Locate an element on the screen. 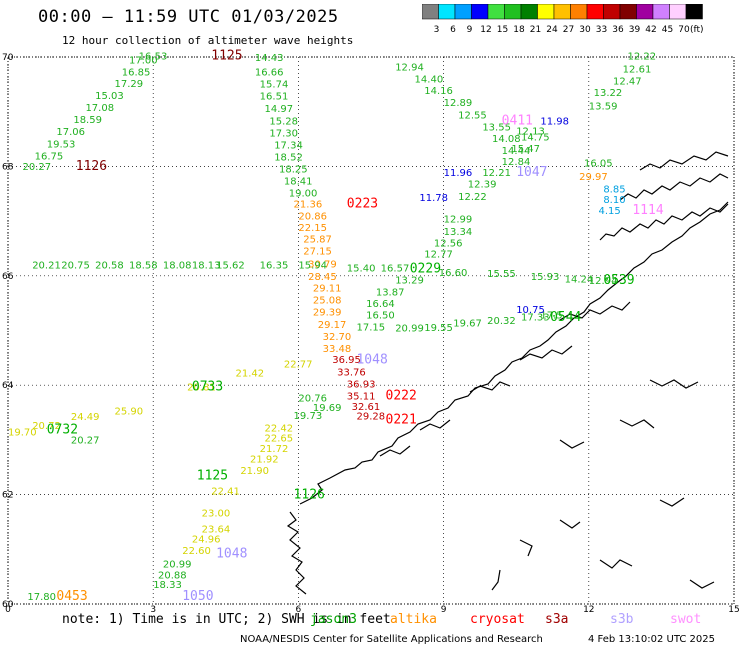 The width and height of the screenshot is (740, 650). swh-value-label: 18.08 is located at coordinates (177, 266).